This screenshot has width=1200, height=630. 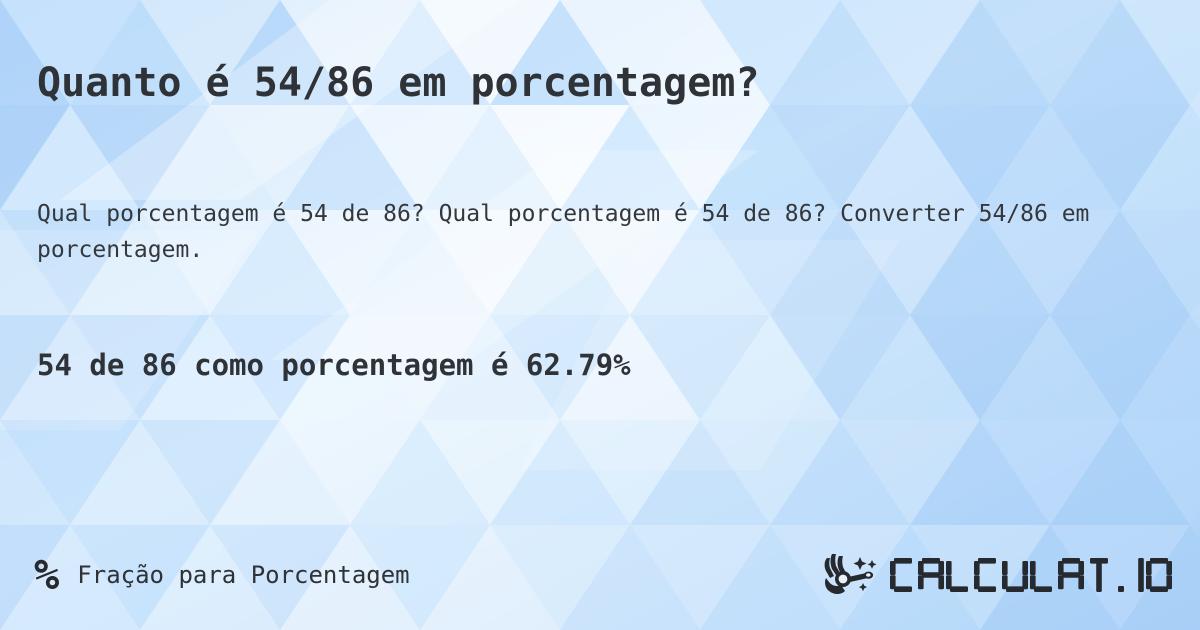 I want to click on footer-category-label: Fração para Porcentagem, so click(x=243, y=575).